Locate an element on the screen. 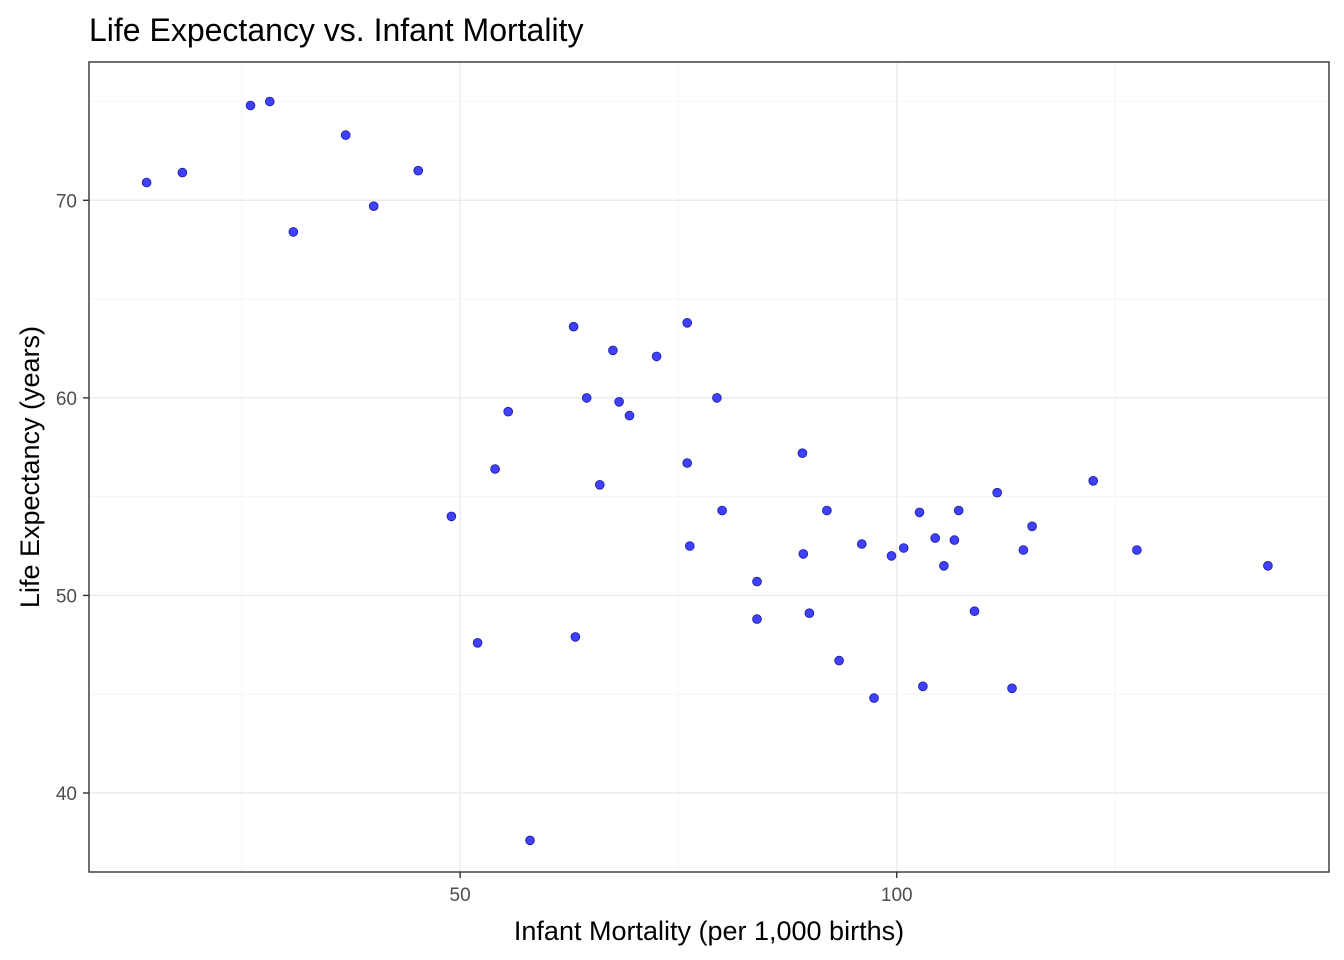 The width and height of the screenshot is (1344, 960). y-axis-ticks: 40 50 60 70 is located at coordinates (72, 498).